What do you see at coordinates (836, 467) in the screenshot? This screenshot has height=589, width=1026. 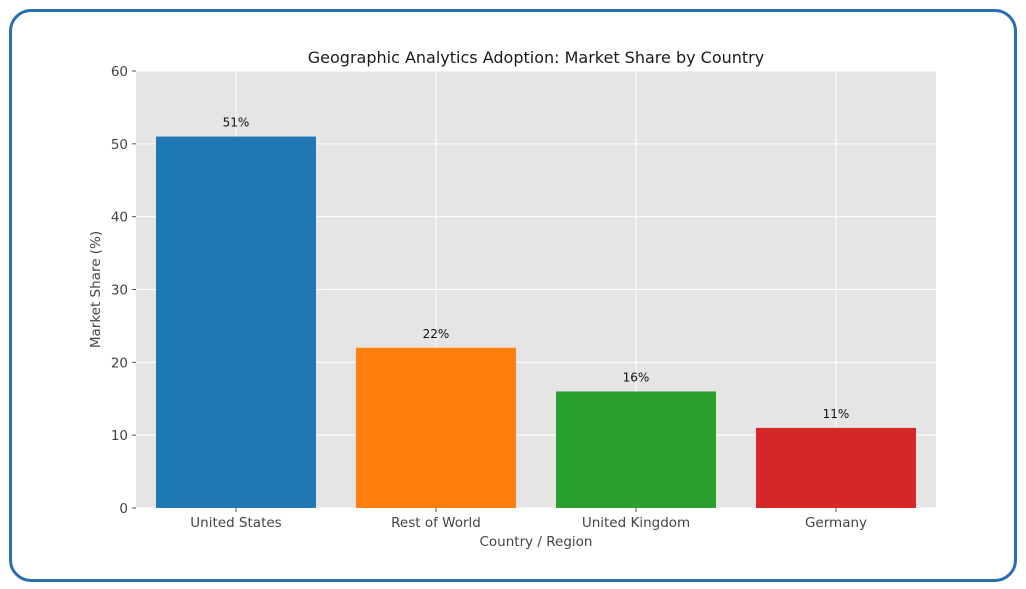 I see `bar-germany` at bounding box center [836, 467].